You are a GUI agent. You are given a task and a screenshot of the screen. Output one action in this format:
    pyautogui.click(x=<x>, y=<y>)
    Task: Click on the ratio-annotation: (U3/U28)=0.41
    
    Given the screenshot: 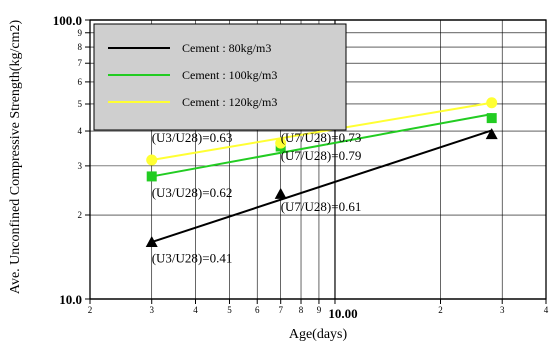 What is the action you would take?
    pyautogui.click(x=192, y=258)
    